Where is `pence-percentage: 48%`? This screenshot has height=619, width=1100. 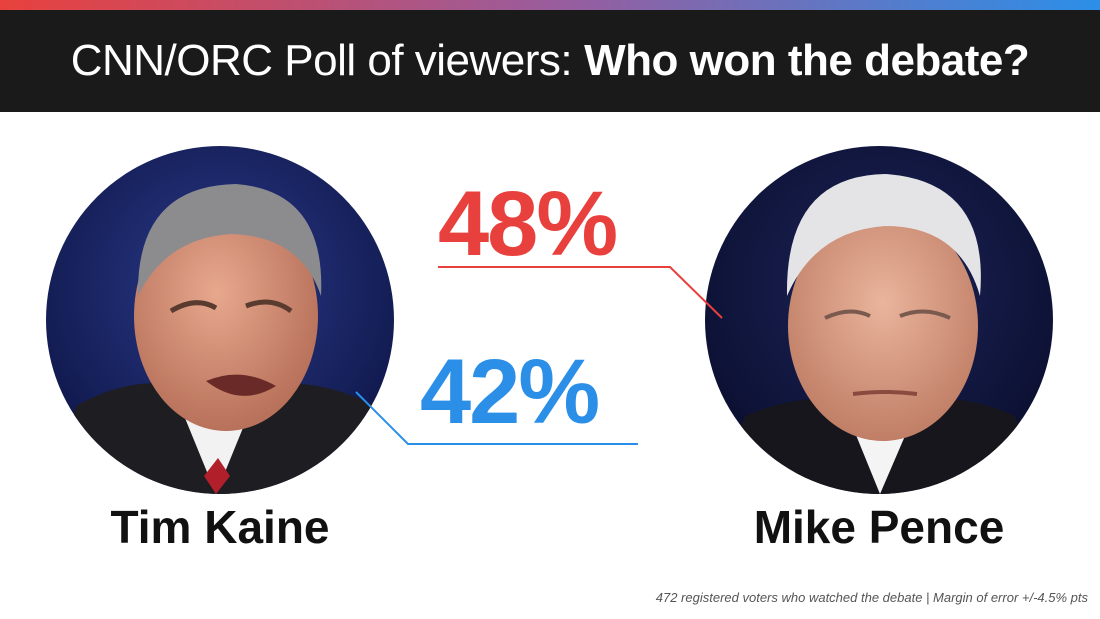 pence-percentage: 48% is located at coordinates (528, 224).